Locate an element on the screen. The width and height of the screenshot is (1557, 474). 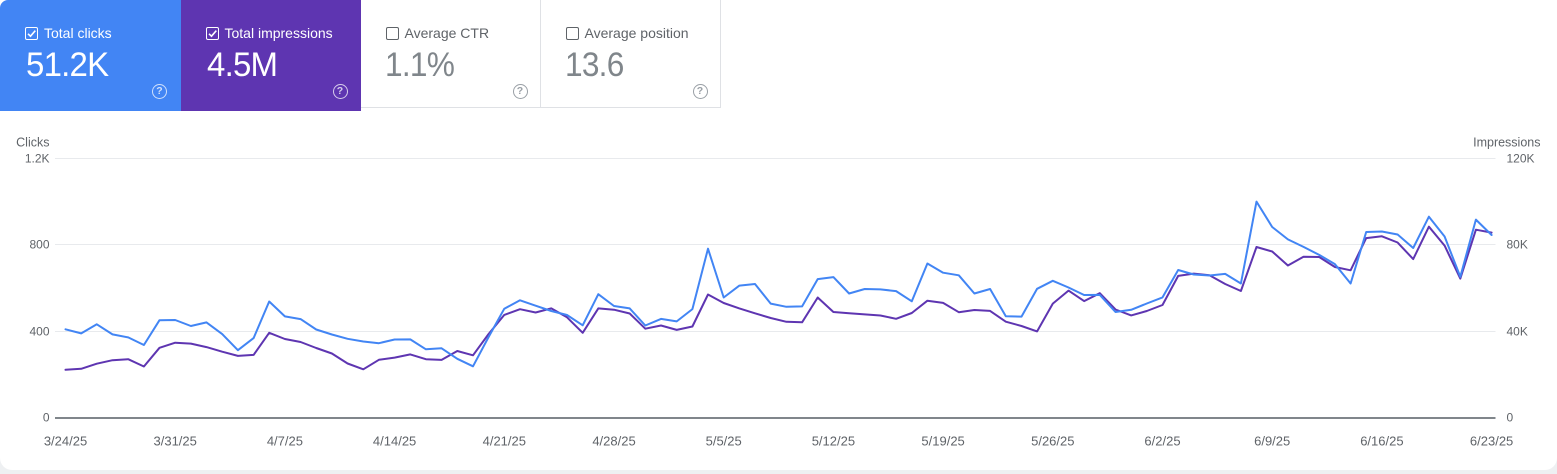
svg-text: 4/21/25 is located at coordinates (504, 441).